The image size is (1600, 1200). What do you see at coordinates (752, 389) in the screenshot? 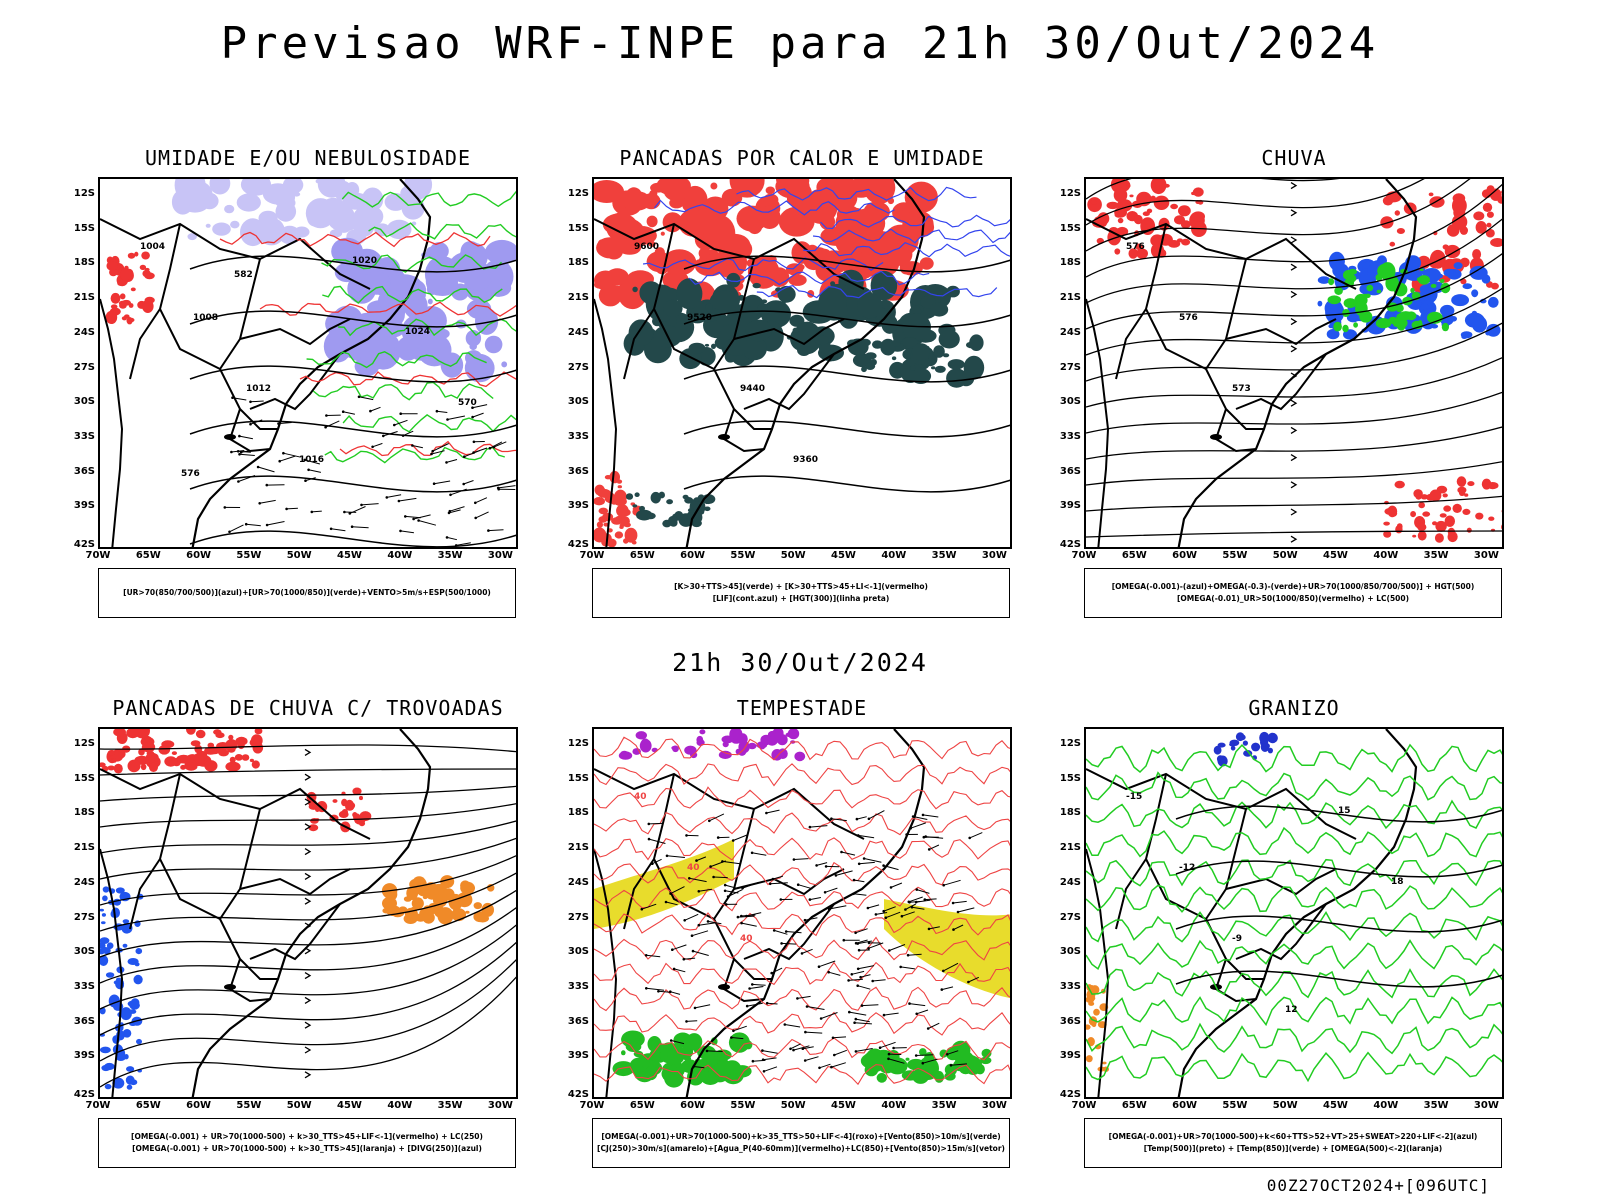
I see `contour-label: 9440` at bounding box center [752, 389].